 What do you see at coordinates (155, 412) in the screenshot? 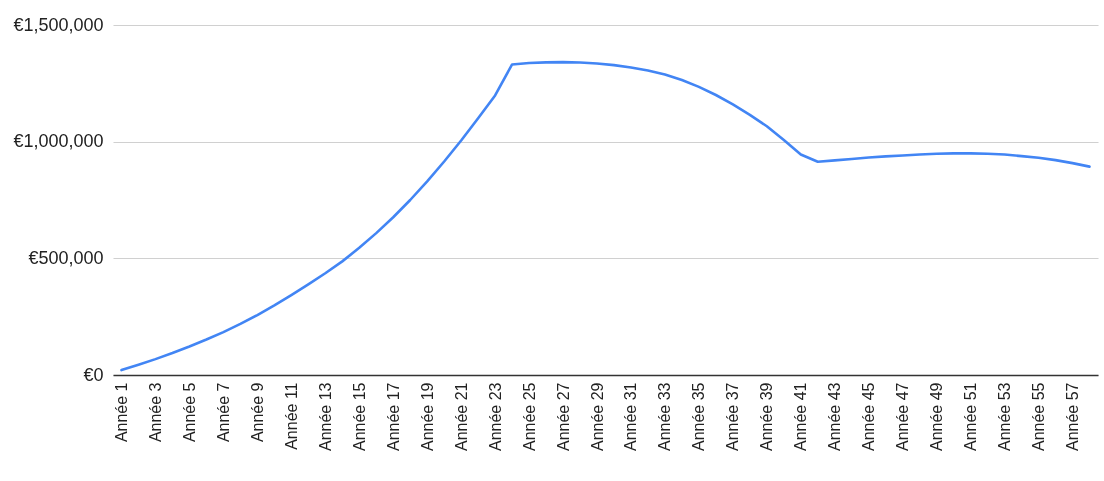
I see `x-tick-label: Année 3` at bounding box center [155, 412].